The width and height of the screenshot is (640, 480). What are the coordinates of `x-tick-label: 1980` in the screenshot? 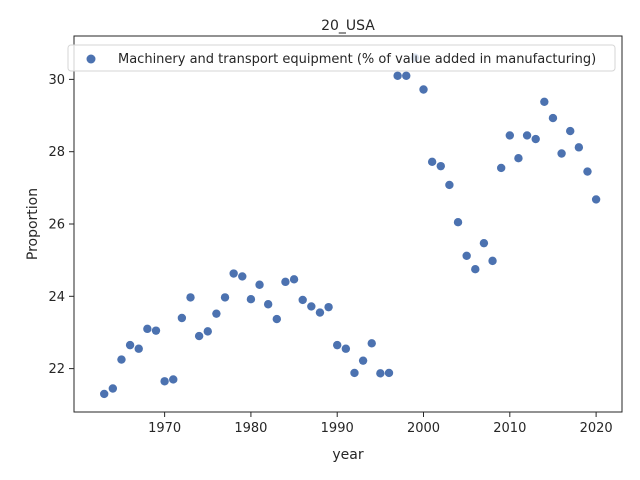 It's located at (250, 428).